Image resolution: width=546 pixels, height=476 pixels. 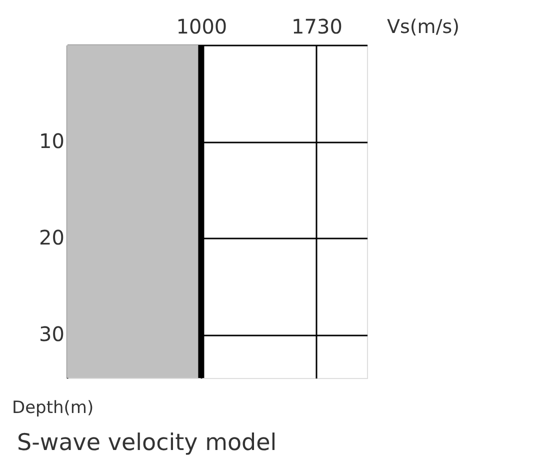 I want to click on x-tick-label: 1000, so click(x=202, y=26).